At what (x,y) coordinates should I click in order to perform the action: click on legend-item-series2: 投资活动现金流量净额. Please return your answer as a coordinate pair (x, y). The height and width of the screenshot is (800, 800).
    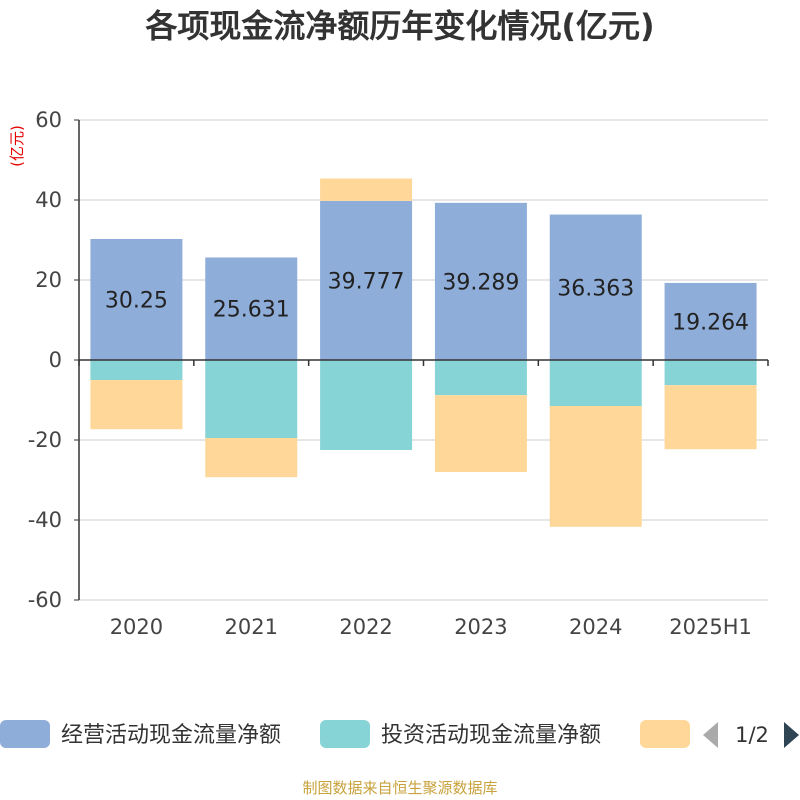
    Looking at the image, I should click on (460, 734).